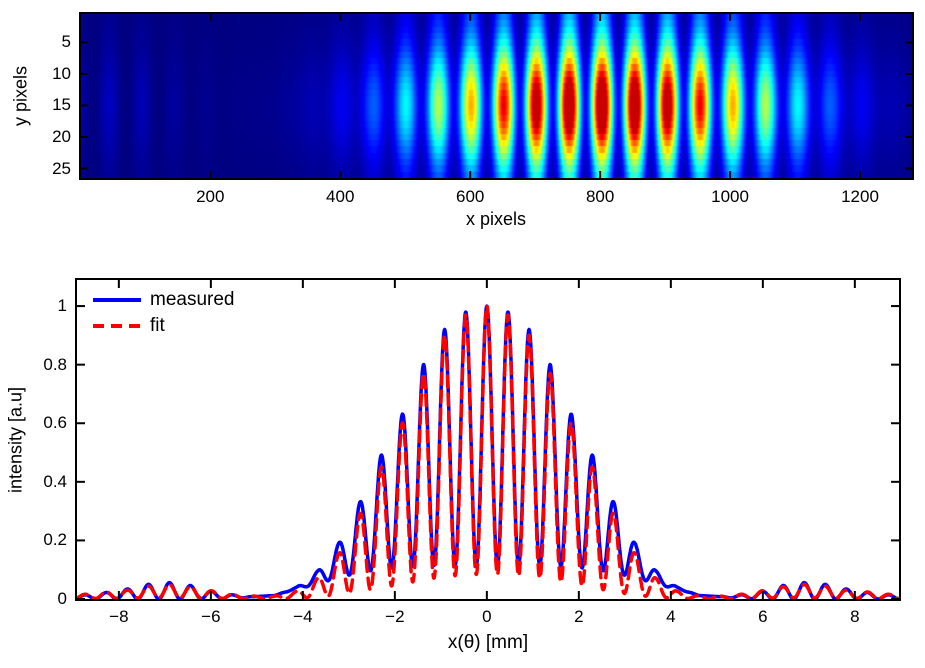 This screenshot has width=925, height=668. I want to click on heatmap-xlabel: x pixels, so click(496, 219).